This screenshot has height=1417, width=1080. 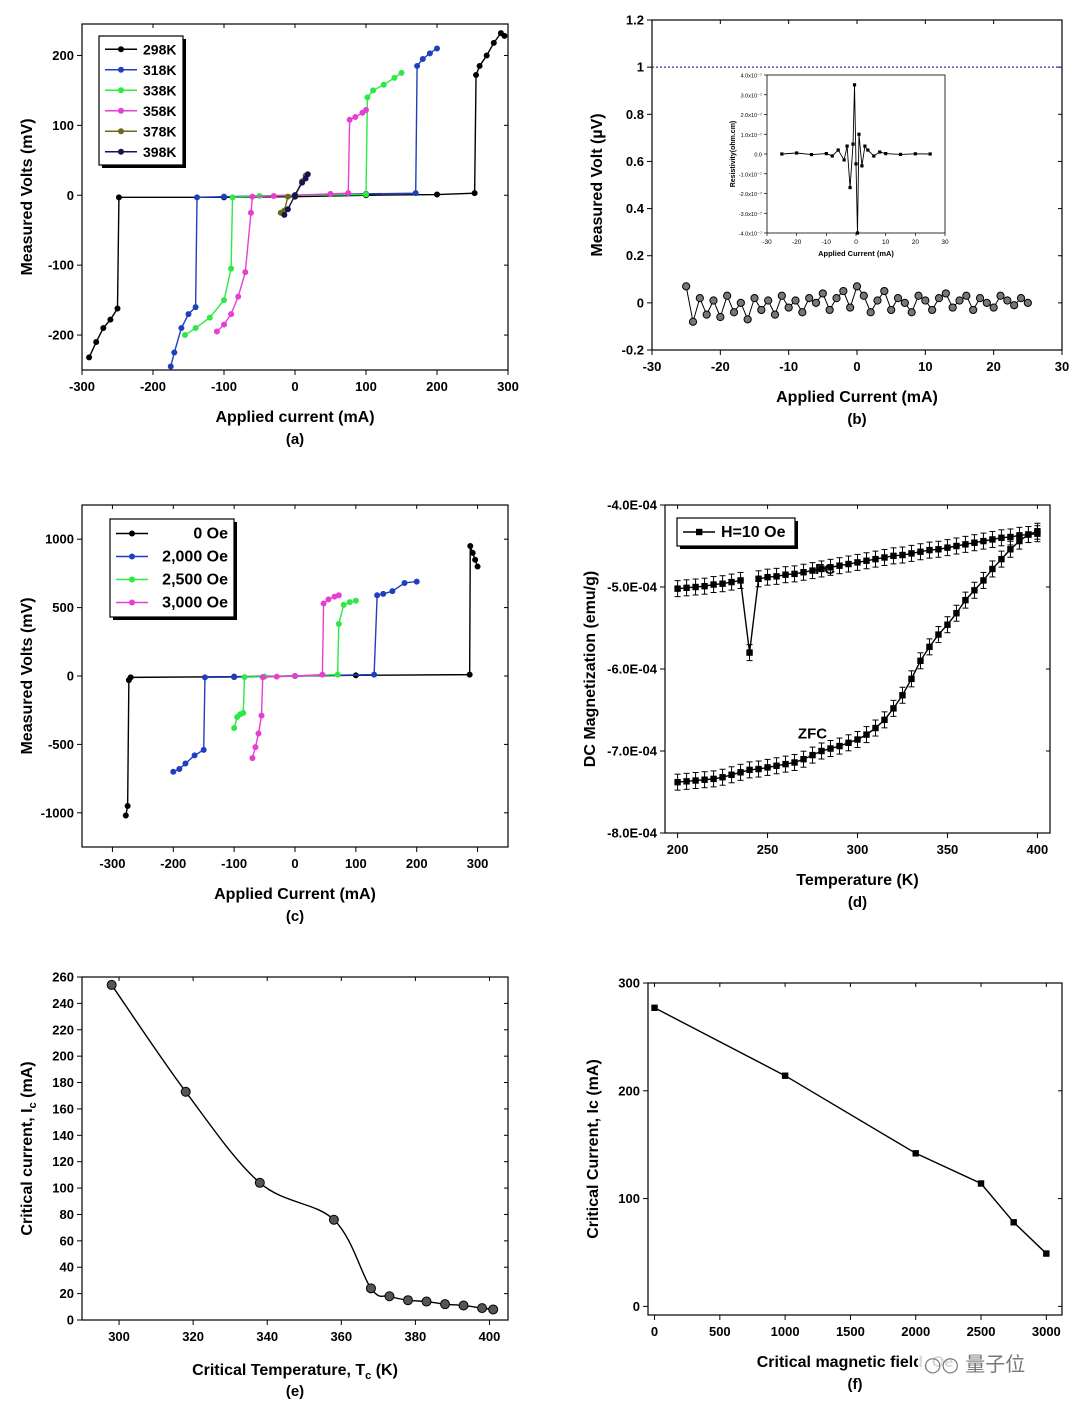 What do you see at coordinates (193, 1336) in the screenshot?
I see `x-tick-label: 320` at bounding box center [193, 1336].